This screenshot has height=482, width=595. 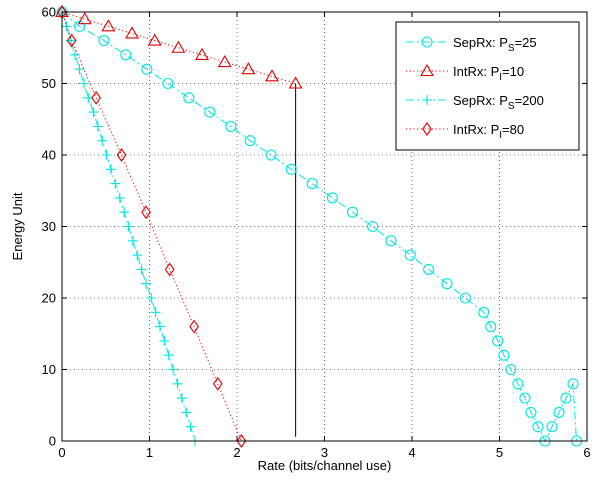 What do you see at coordinates (49, 298) in the screenshot?
I see `y-tick-label: 20` at bounding box center [49, 298].